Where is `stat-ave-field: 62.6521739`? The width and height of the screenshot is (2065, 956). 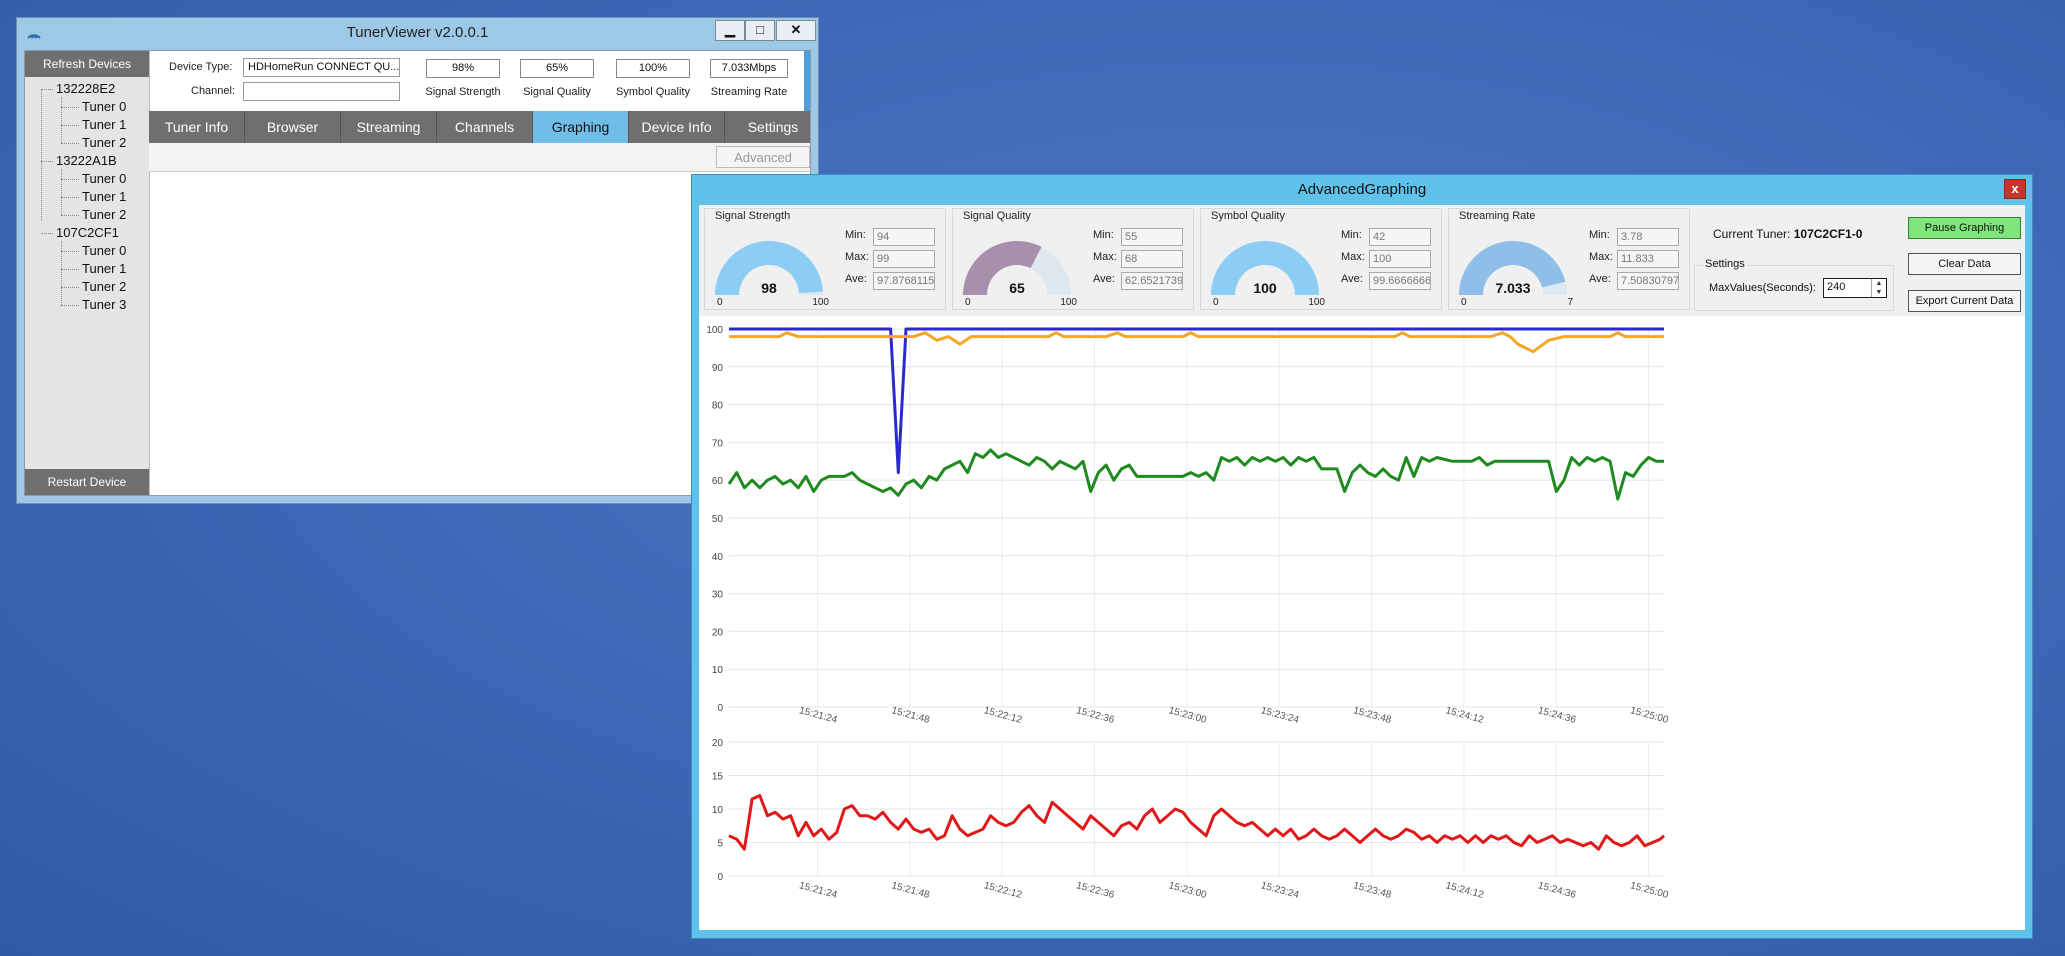 stat-ave-field: 62.6521739 is located at coordinates (1152, 281).